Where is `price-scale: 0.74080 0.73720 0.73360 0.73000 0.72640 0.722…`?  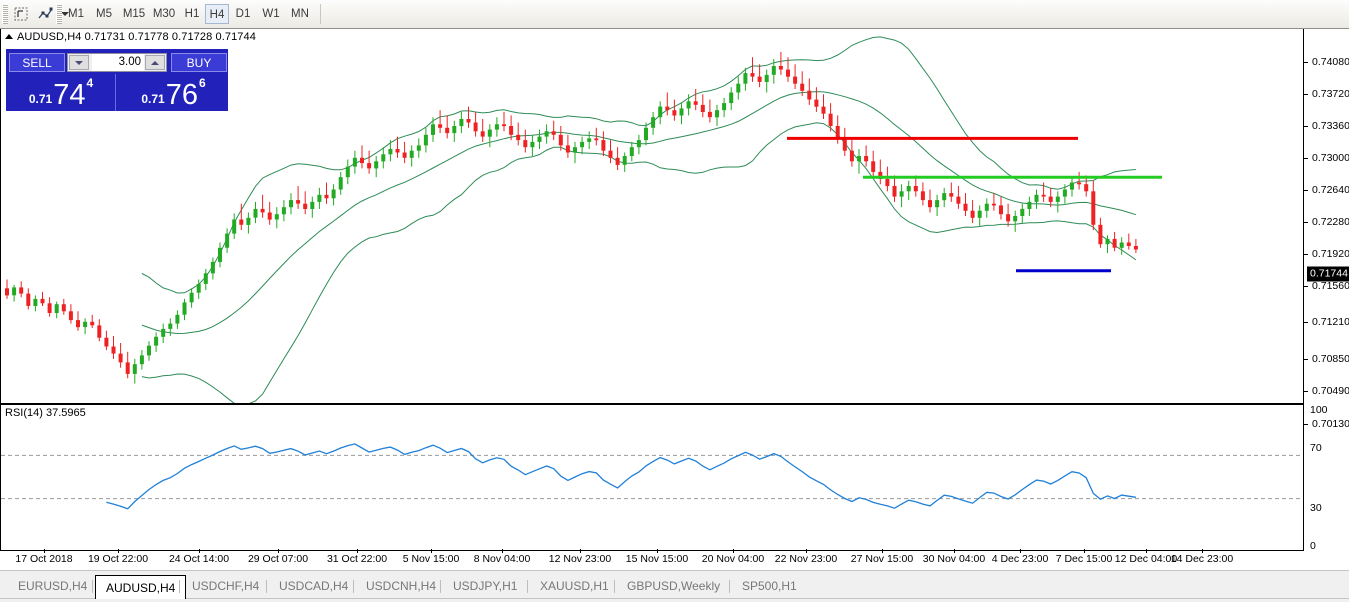
price-scale: 0.74080 0.73720 0.73360 0.73000 0.72640 0.722… is located at coordinates (1326, 290).